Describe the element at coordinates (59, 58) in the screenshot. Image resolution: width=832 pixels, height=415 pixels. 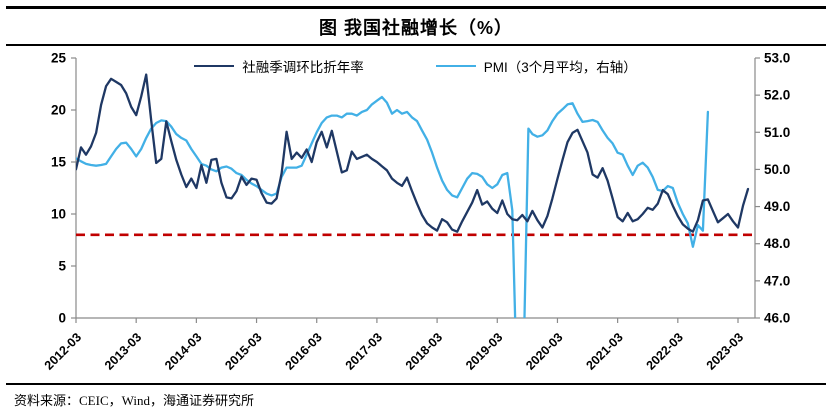
I see `left-axis-tick-label: 25` at that location.